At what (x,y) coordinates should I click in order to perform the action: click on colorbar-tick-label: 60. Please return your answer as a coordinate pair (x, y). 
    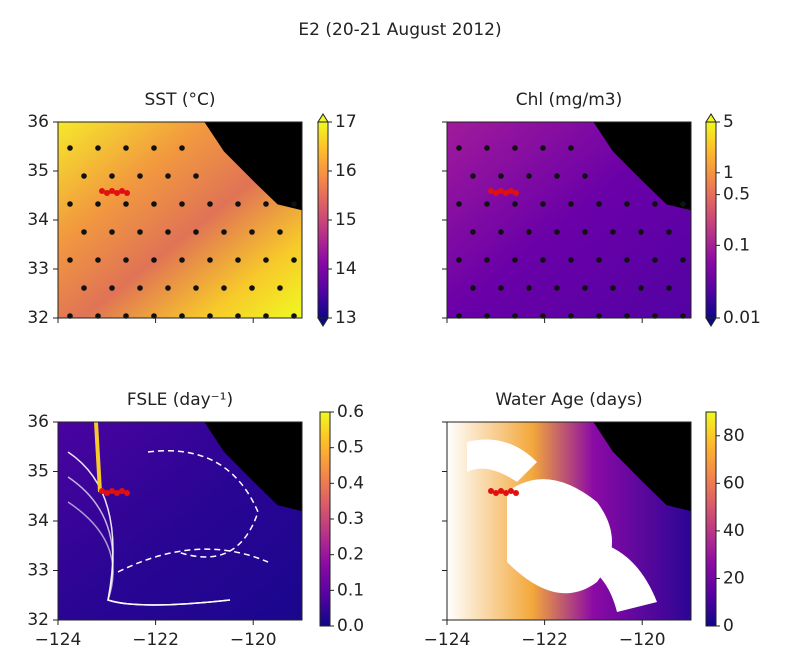
    Looking at the image, I should click on (734, 483).